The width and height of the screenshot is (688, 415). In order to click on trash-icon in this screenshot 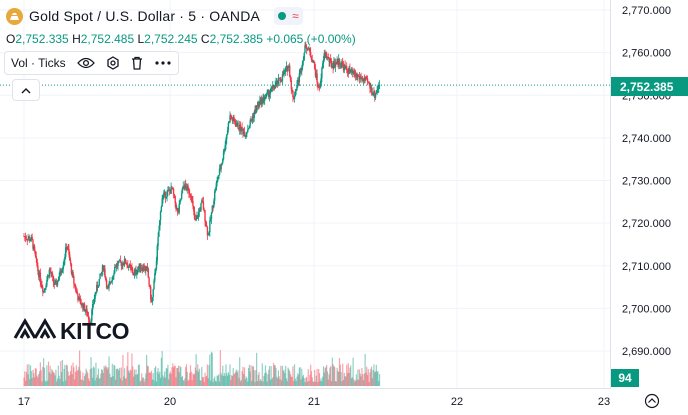, I will do `click(137, 63)`.